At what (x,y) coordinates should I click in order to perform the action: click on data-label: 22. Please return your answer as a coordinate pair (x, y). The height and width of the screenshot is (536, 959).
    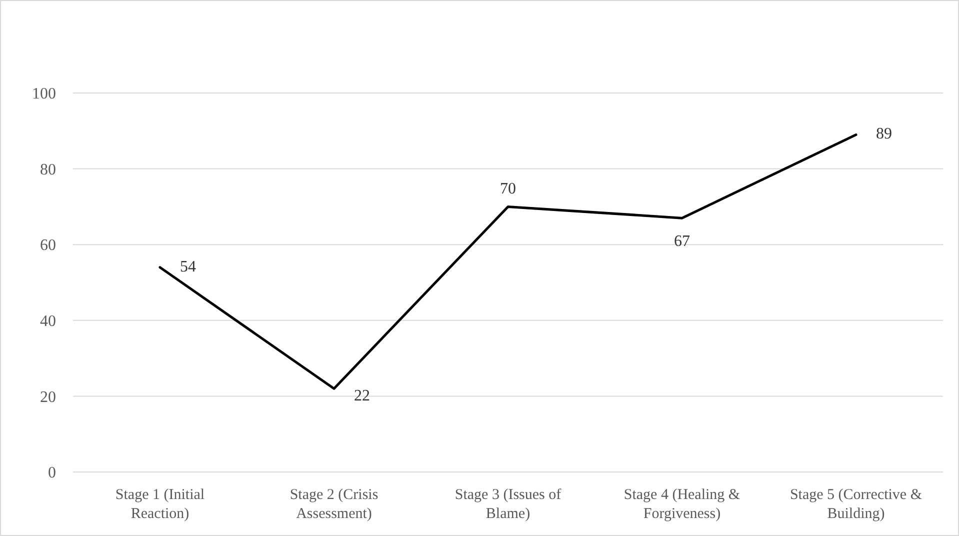
    Looking at the image, I should click on (362, 396).